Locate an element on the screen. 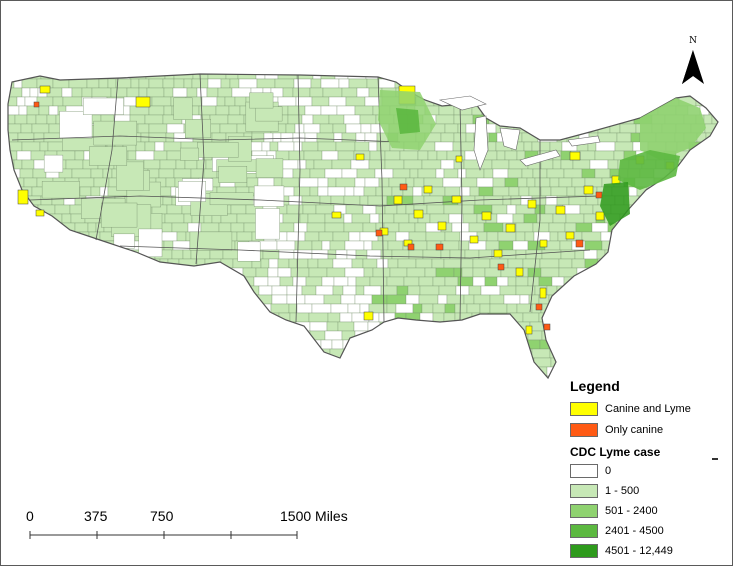  only-canine-county is located at coordinates (547, 327).